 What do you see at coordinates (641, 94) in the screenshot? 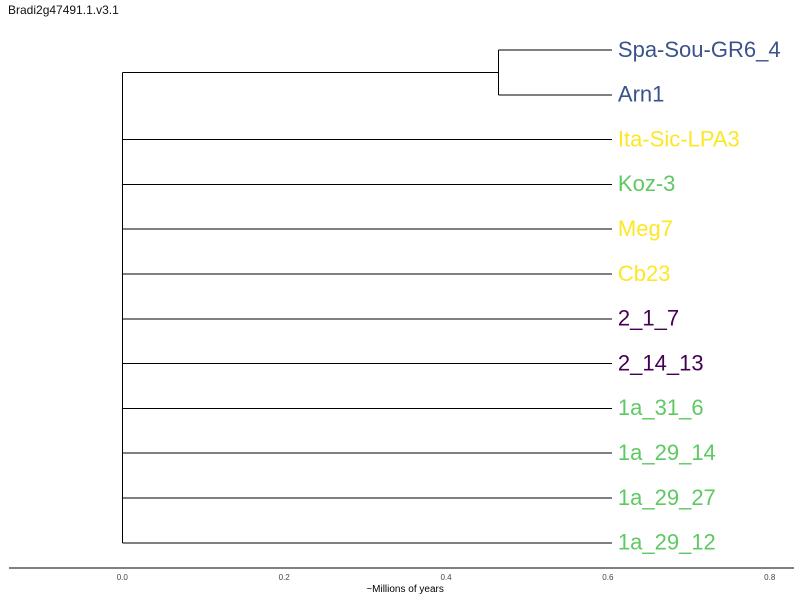
I see `tip-label: Arn1` at bounding box center [641, 94].